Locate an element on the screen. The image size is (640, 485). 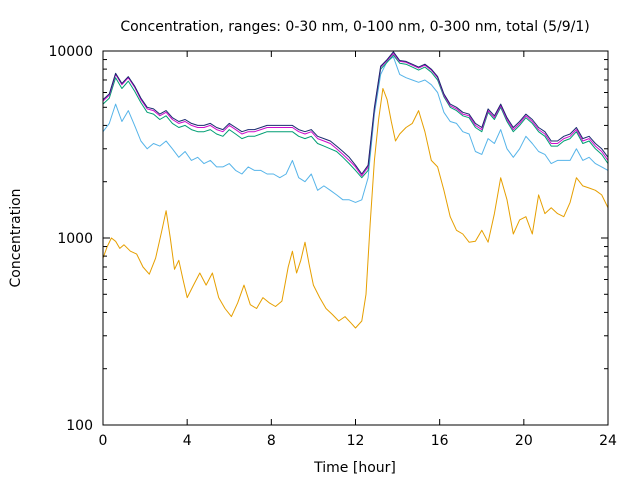
x-tick-label: 0 is located at coordinates (103, 441).